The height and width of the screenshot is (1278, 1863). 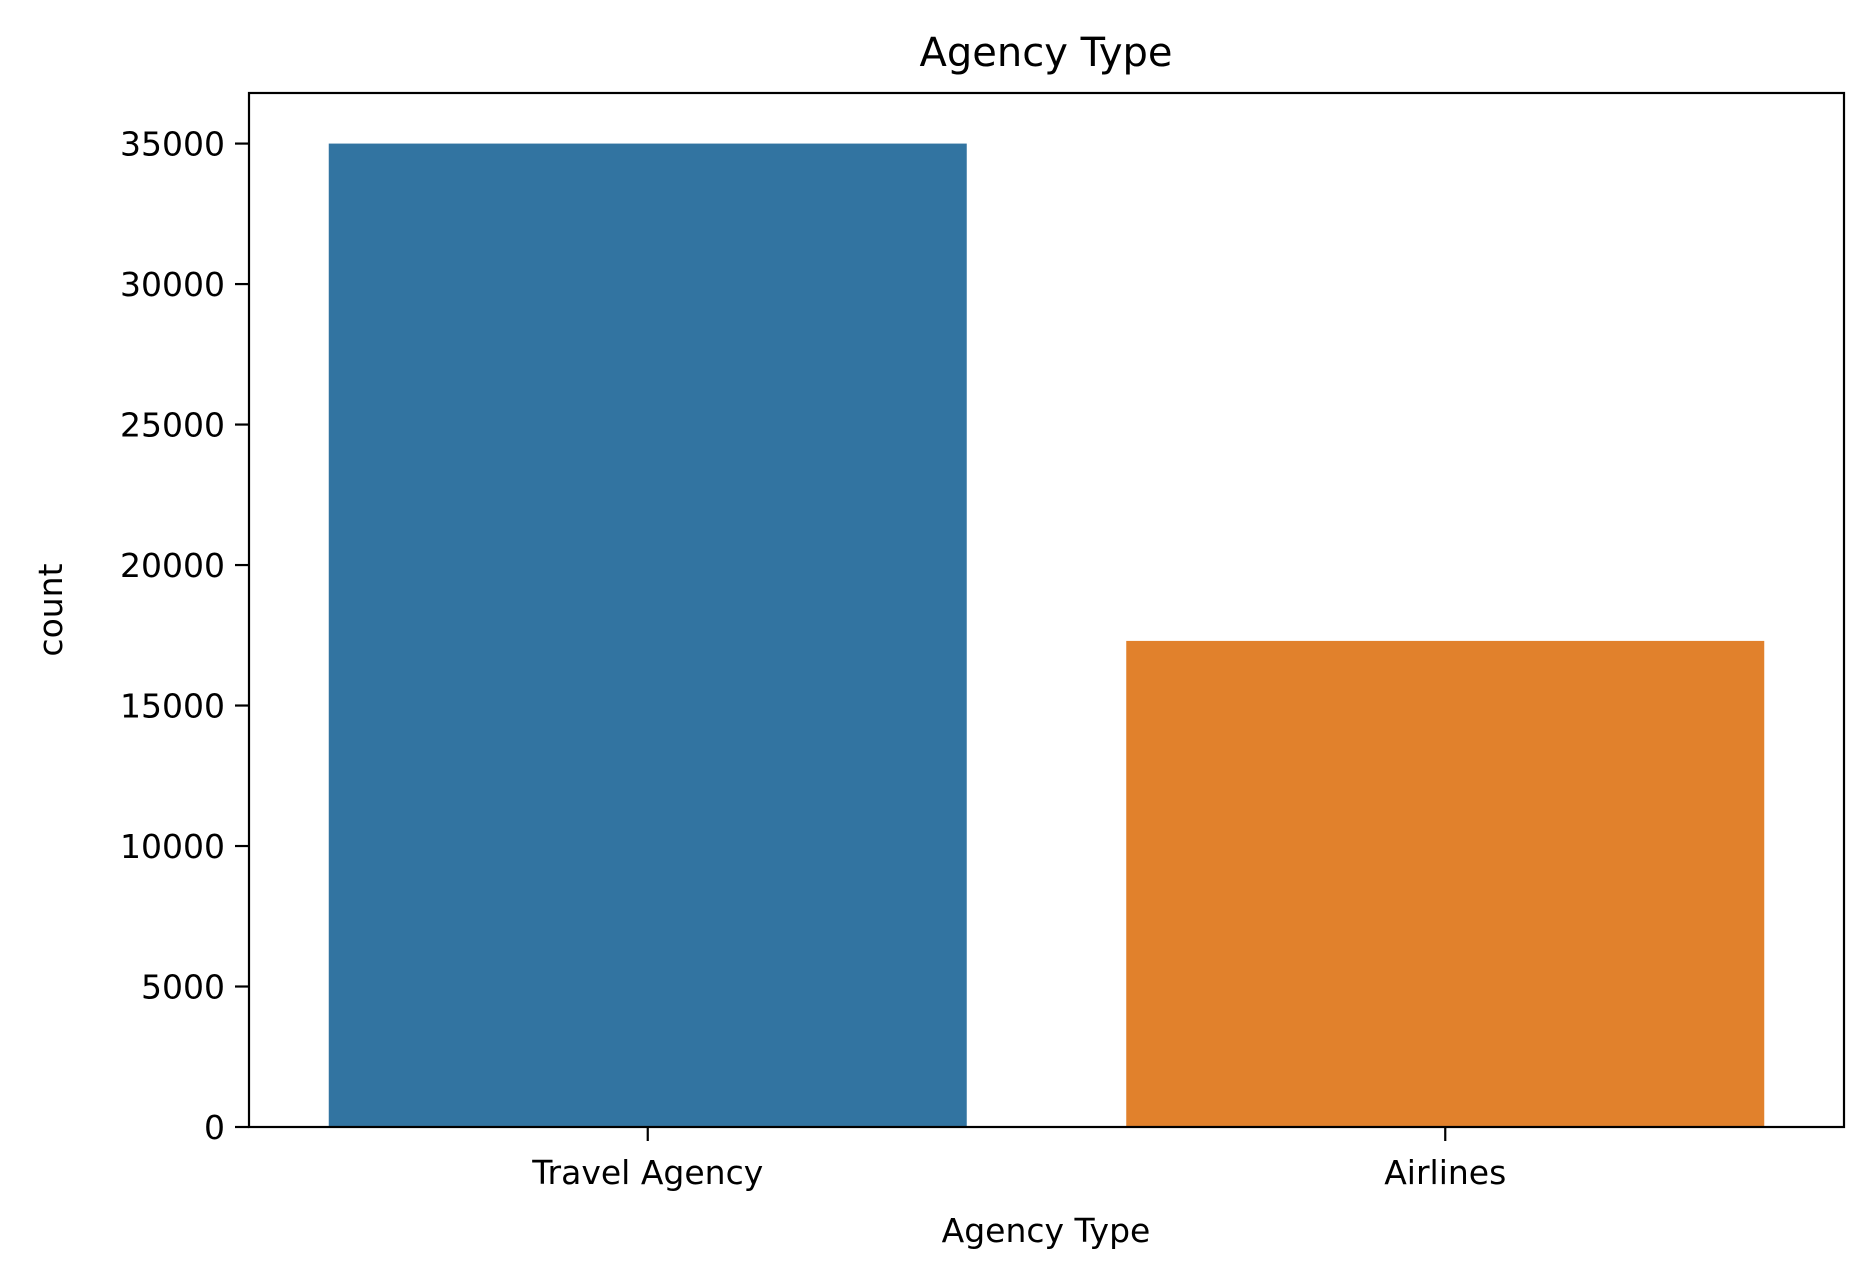 I want to click on y-axis-label: count, so click(x=50, y=609).